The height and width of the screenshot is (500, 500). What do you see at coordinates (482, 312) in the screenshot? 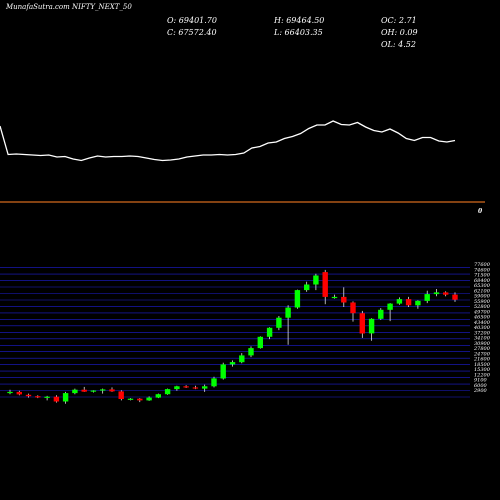
I see `y-tick-label: 49700` at bounding box center [482, 312].